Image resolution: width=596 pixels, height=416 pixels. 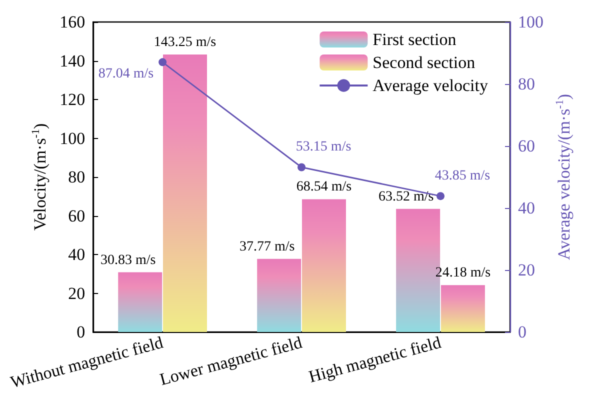 I want to click on y-tick-label: 100, so click(x=73, y=138).